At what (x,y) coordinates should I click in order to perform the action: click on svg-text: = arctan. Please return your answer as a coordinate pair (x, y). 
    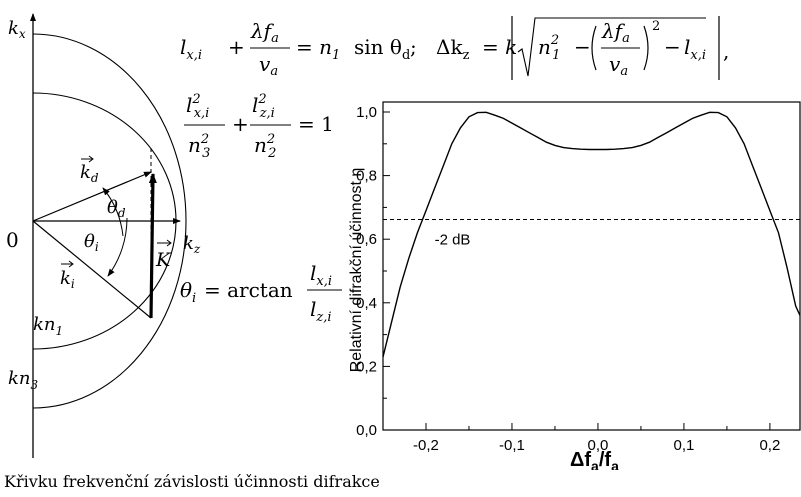
    Looking at the image, I should click on (248, 290).